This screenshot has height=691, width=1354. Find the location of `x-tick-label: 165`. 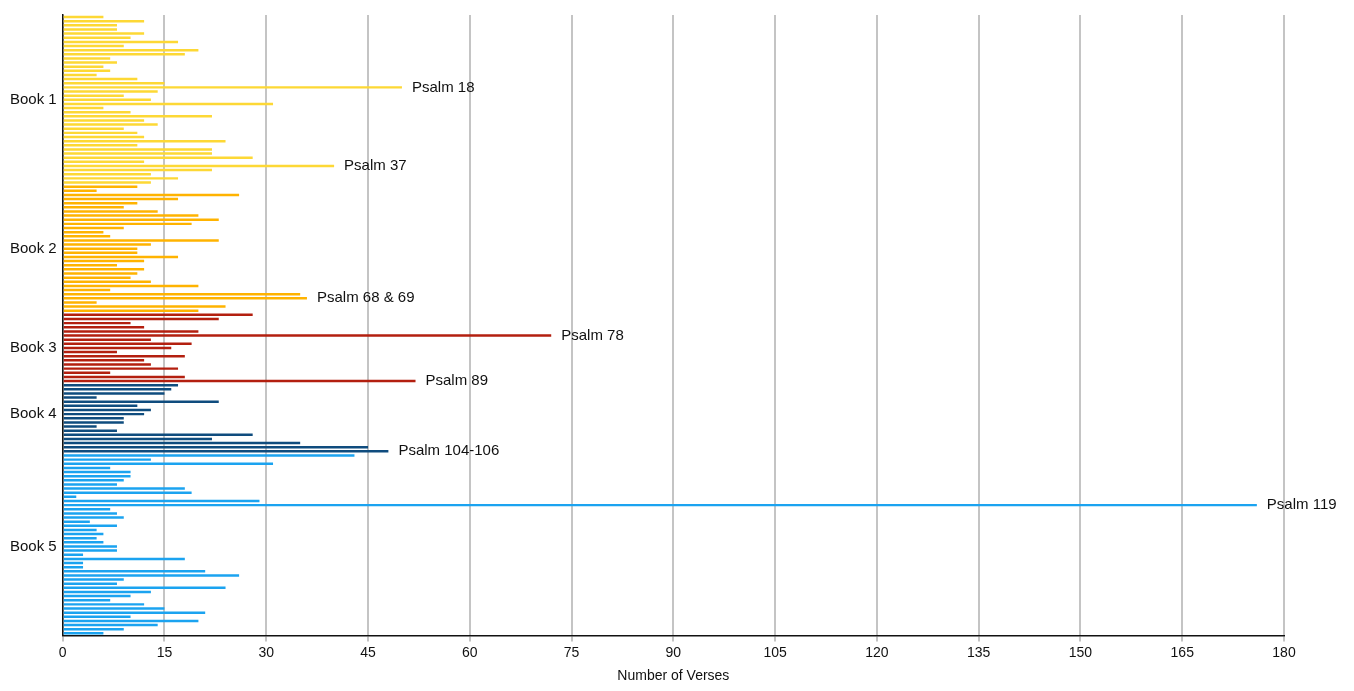

x-tick-label: 165 is located at coordinates (1182, 651).